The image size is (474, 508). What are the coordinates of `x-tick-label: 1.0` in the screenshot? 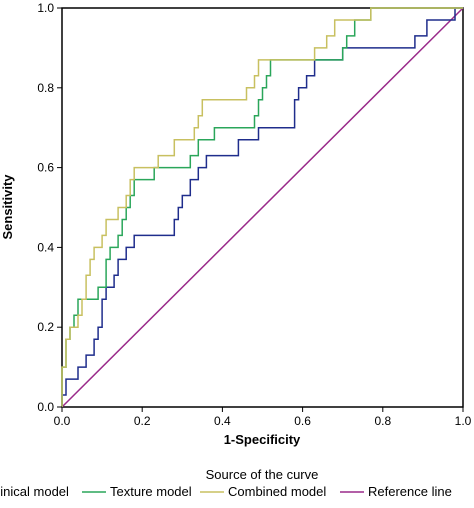 It's located at (463, 421).